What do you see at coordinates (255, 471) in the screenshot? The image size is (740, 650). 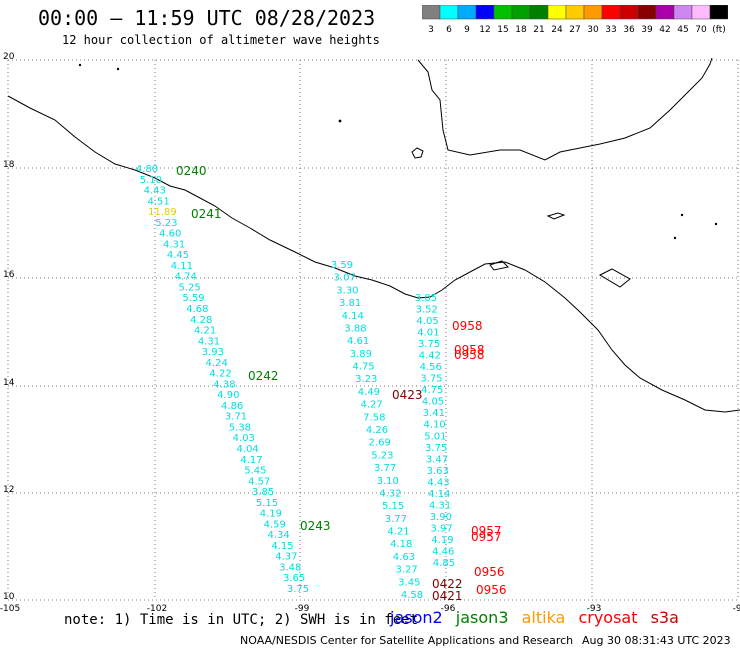 I see `wave-height-value: 5.45` at bounding box center [255, 471].